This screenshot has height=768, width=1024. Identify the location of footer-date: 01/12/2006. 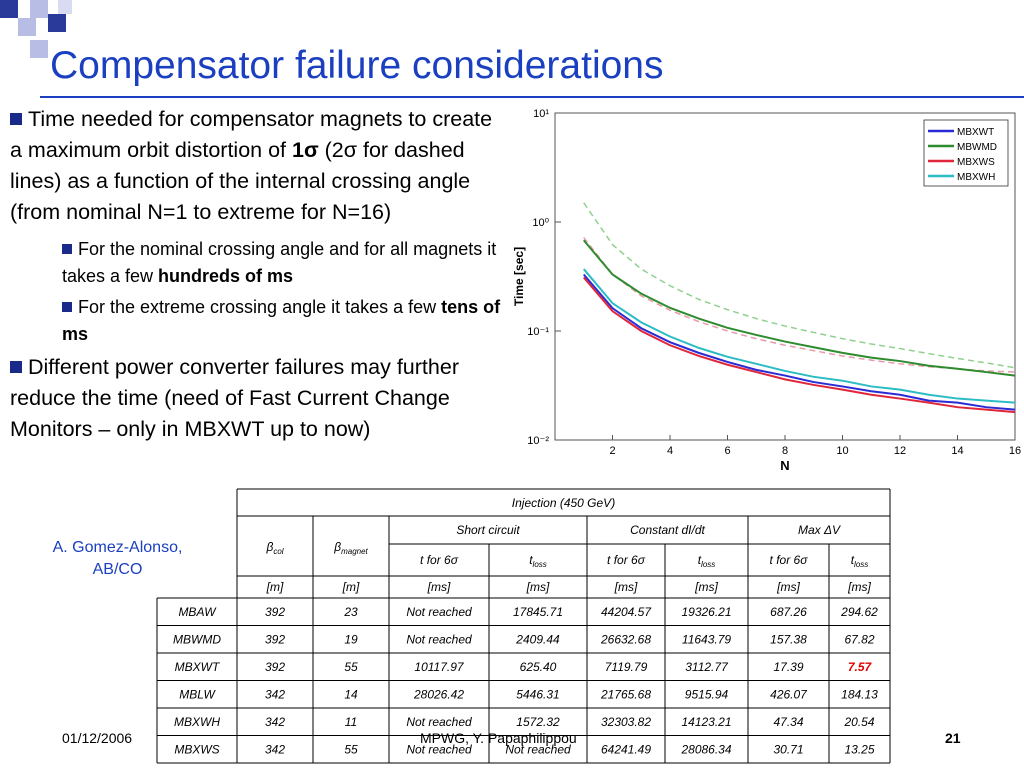
(97, 738).